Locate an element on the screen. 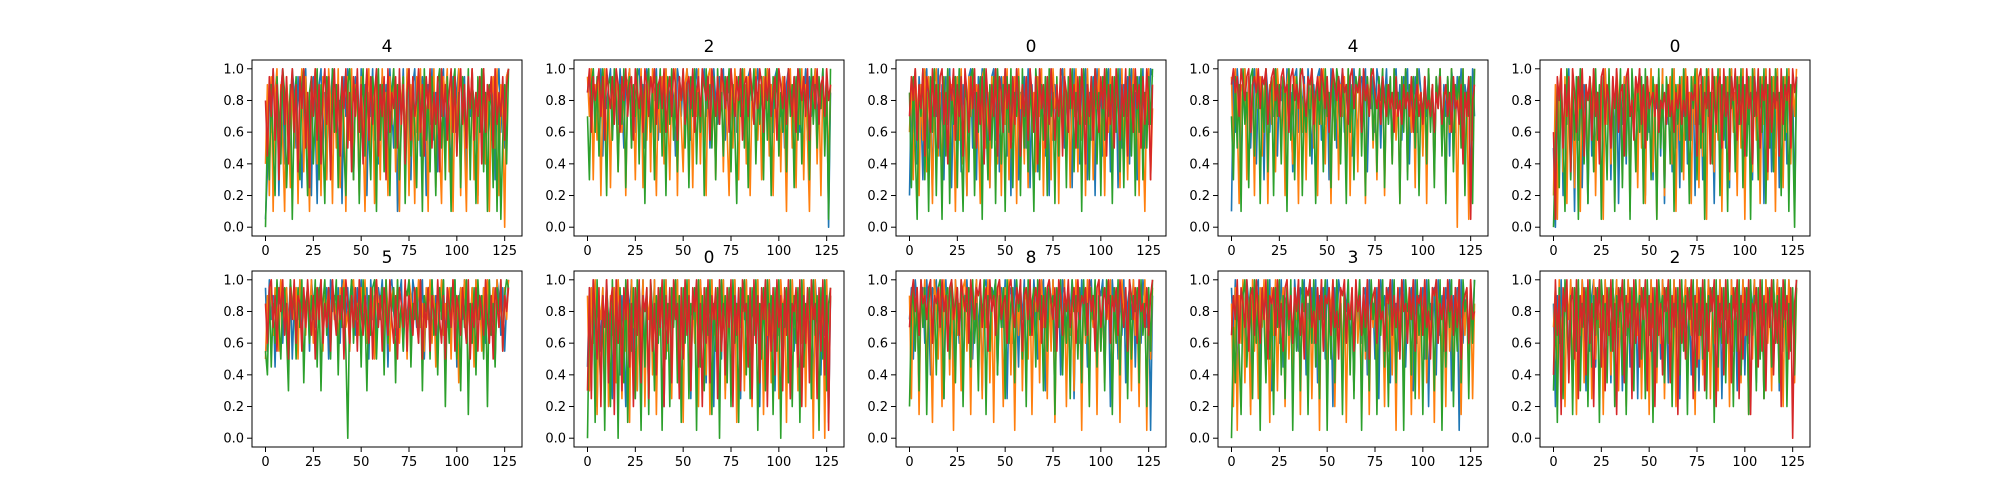 The height and width of the screenshot is (500, 2000). subplot-8: 8 0 25 50 75 100 125 0.0 0.2 0.4 0.6 0.8 1.0 is located at coordinates (1017, 359).